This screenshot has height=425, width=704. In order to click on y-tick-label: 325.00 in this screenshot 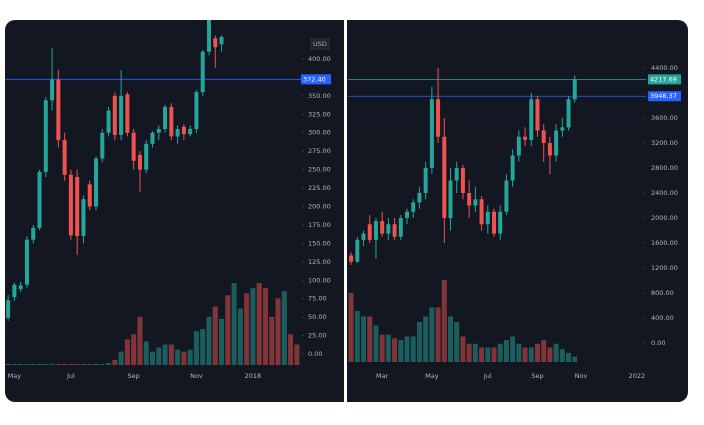, I will do `click(319, 114)`.